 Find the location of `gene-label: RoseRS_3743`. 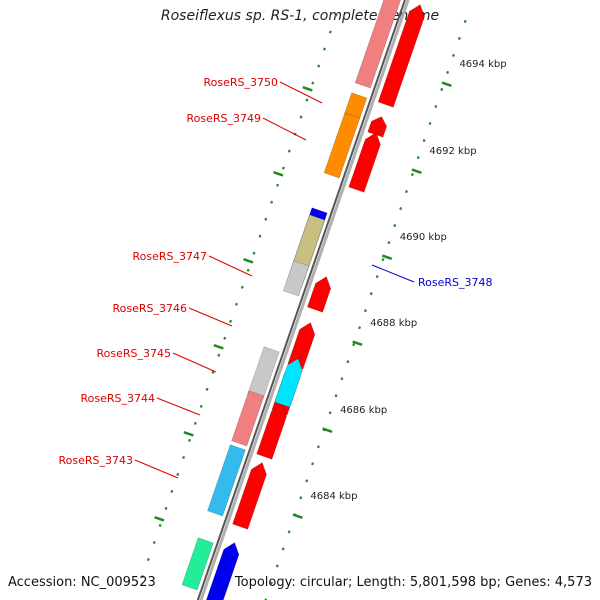

gene-label: RoseRS_3743 is located at coordinates (96, 460).